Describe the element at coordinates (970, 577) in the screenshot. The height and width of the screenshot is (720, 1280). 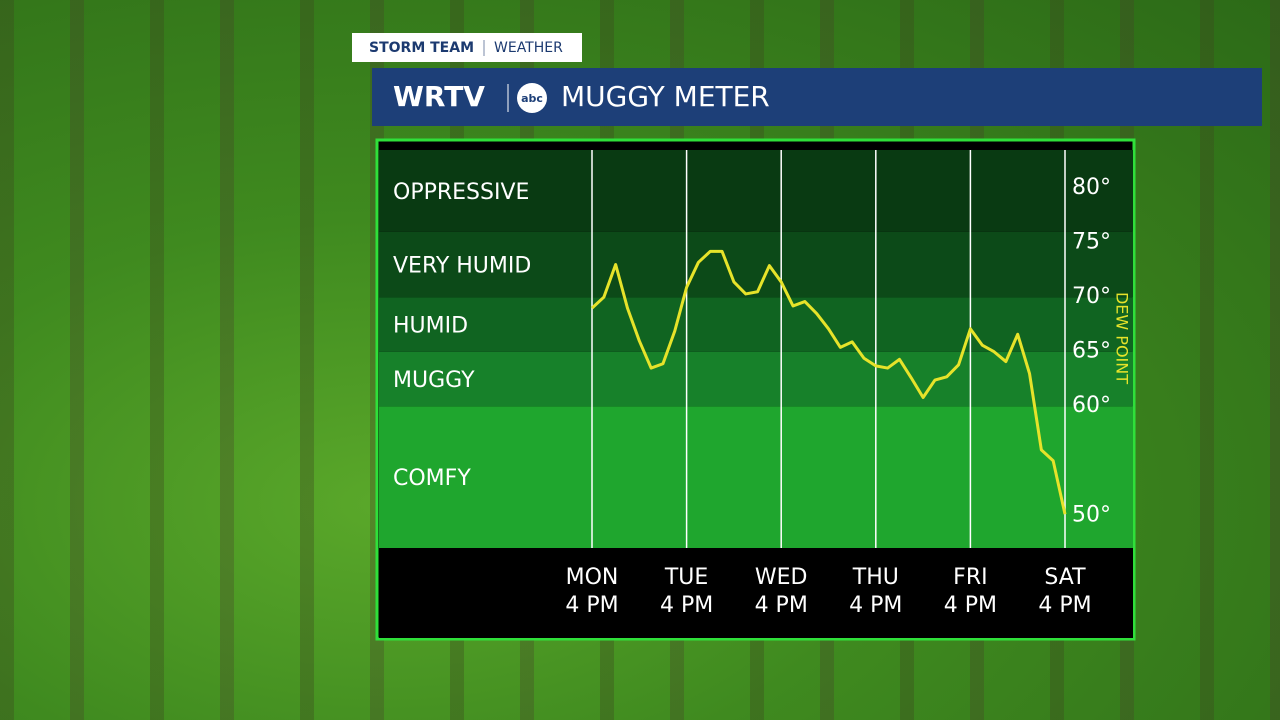
I see `x-tick-label: FRI` at that location.